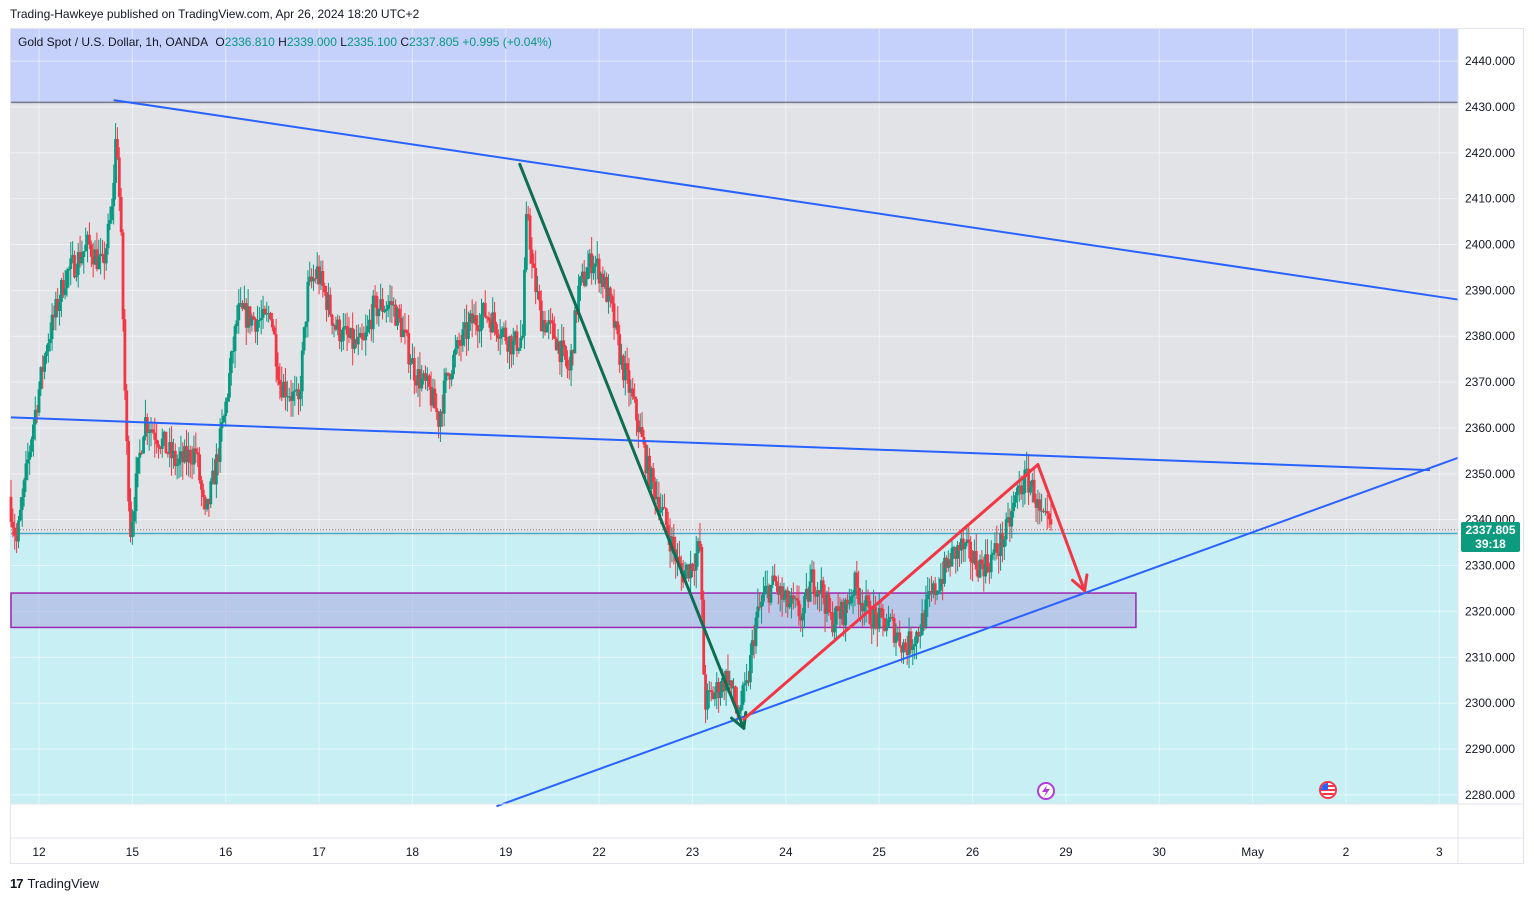  Describe the element at coordinates (632, 446) in the screenshot. I see `bearish-move-arrow` at that location.